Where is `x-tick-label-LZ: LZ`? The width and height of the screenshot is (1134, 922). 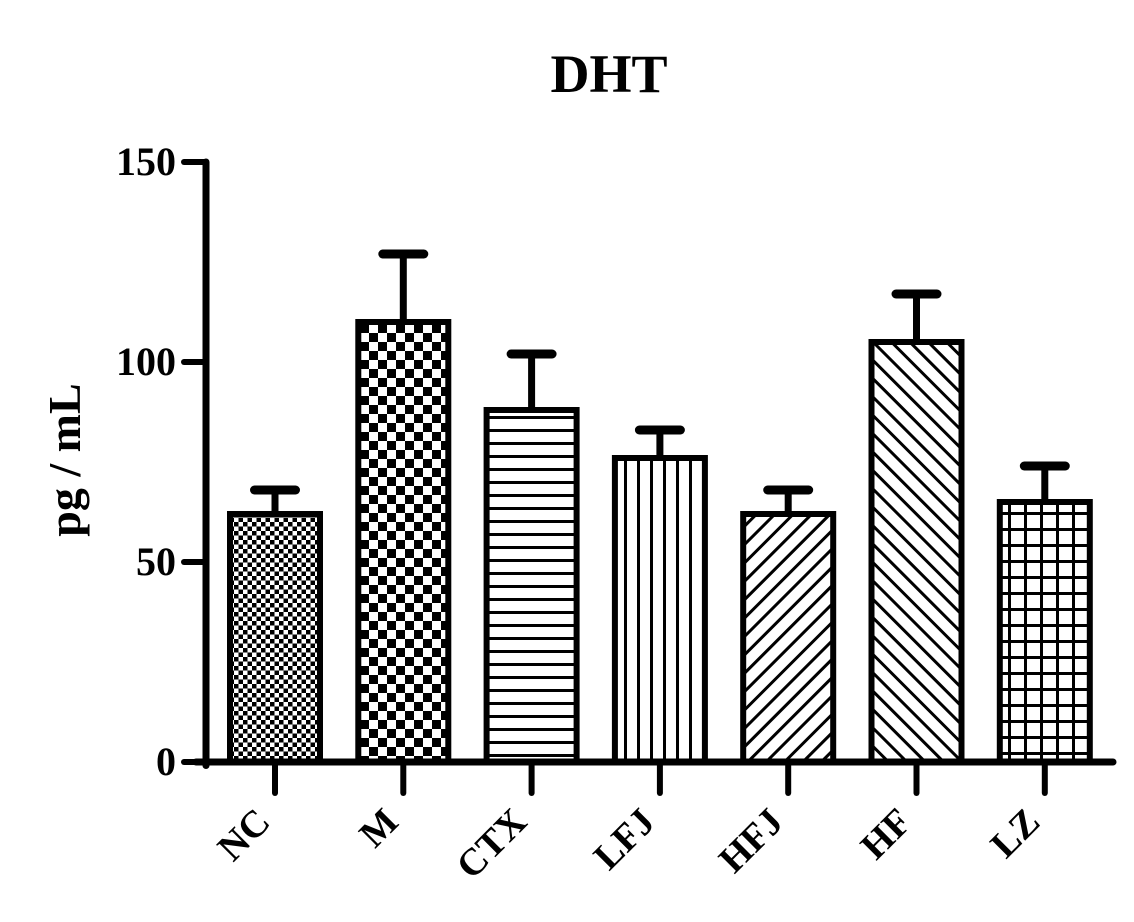 x-tick-label-LZ: LZ is located at coordinates (1016, 834).